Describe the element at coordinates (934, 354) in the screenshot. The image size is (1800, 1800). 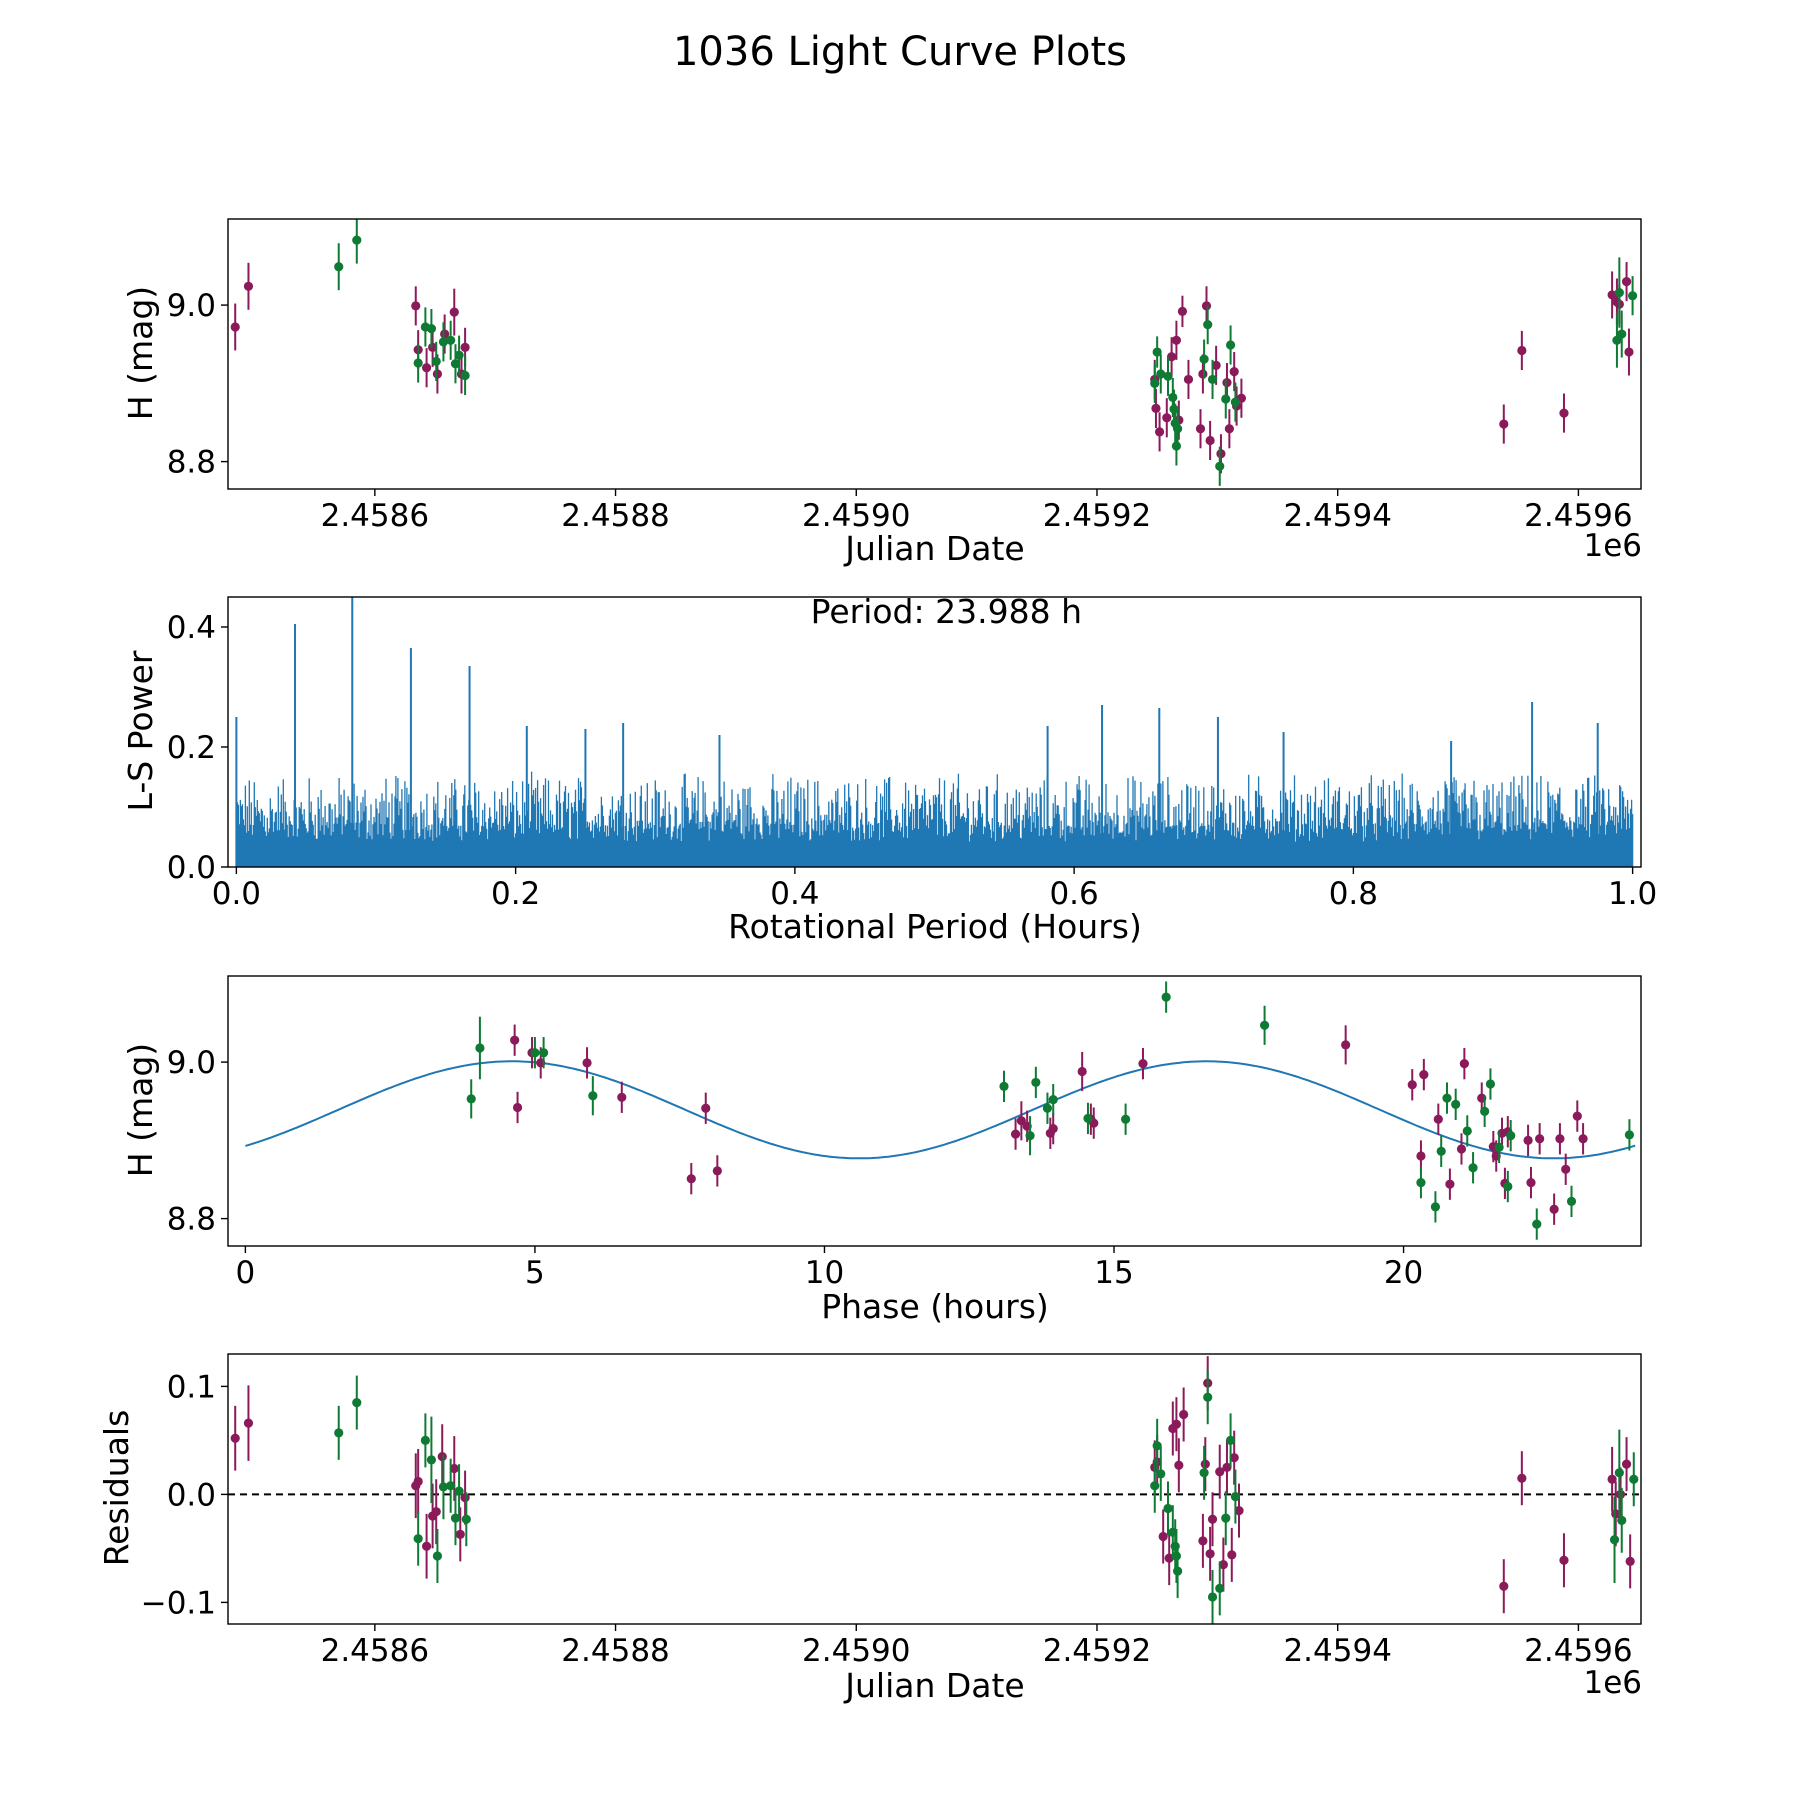
I see `light-curve-plot-frame` at that location.